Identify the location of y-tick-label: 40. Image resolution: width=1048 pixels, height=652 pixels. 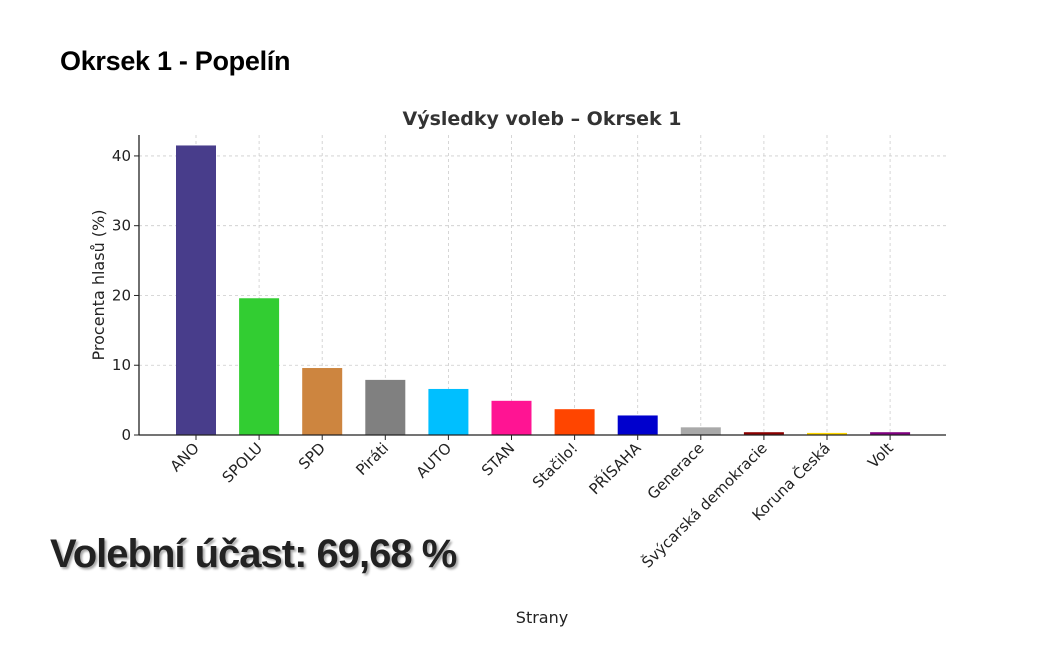
(121, 156).